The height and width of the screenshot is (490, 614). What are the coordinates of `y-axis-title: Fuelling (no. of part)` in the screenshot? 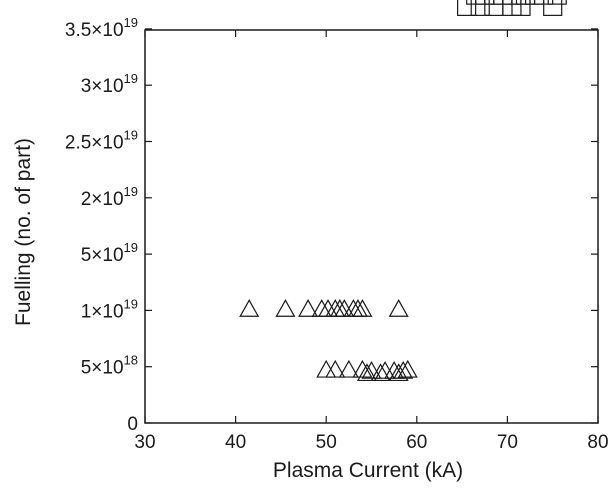 It's located at (23, 232).